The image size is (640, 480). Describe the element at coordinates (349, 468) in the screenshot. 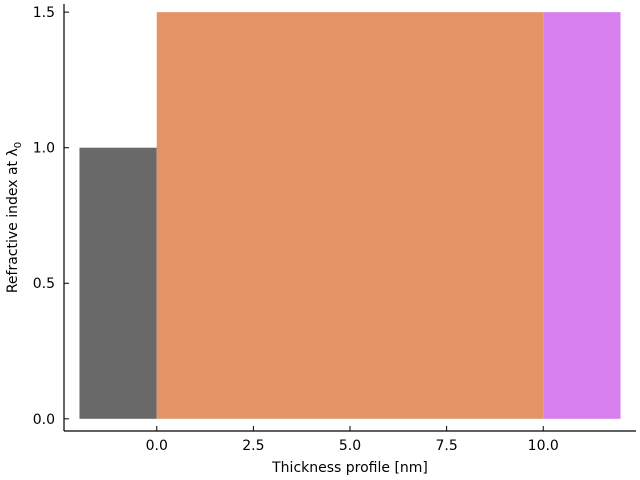

I see `x-axis-label: Thickness profile [nm]` at that location.